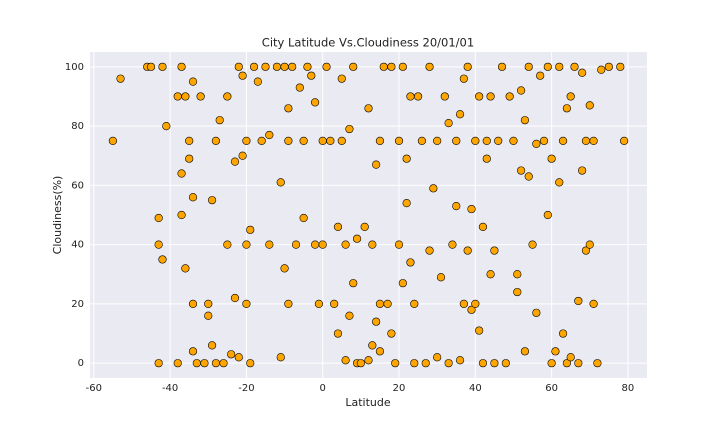 Image resolution: width=720 pixels, height=432 pixels. What do you see at coordinates (368, 43) in the screenshot?
I see `chart-title: City Latitude Vs.Cloudiness 20/01/01` at bounding box center [368, 43].